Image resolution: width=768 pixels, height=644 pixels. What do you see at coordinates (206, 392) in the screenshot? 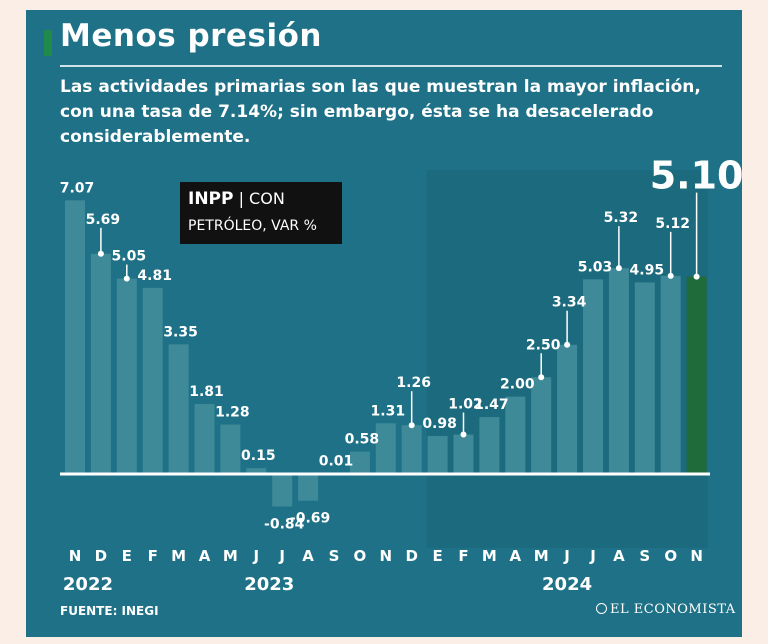
I see `value-label-5: 1.81` at bounding box center [206, 392].